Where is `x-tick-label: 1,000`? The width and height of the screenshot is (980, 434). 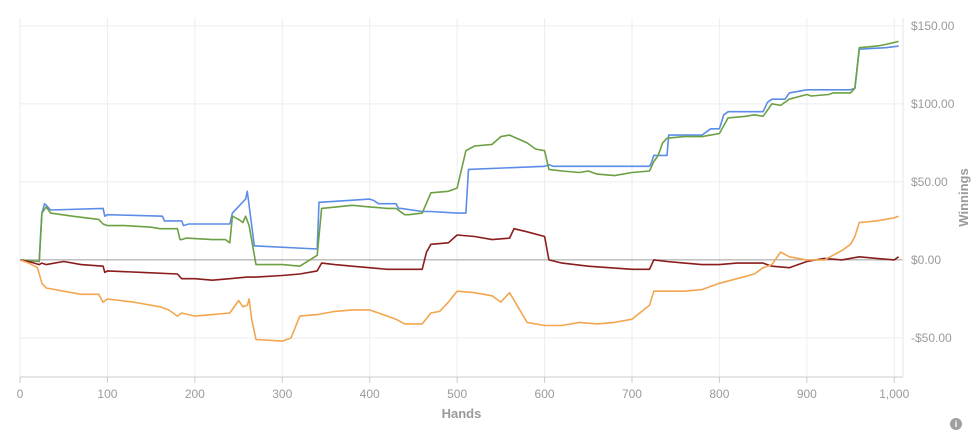 x-tick-label: 1,000 is located at coordinates (894, 394).